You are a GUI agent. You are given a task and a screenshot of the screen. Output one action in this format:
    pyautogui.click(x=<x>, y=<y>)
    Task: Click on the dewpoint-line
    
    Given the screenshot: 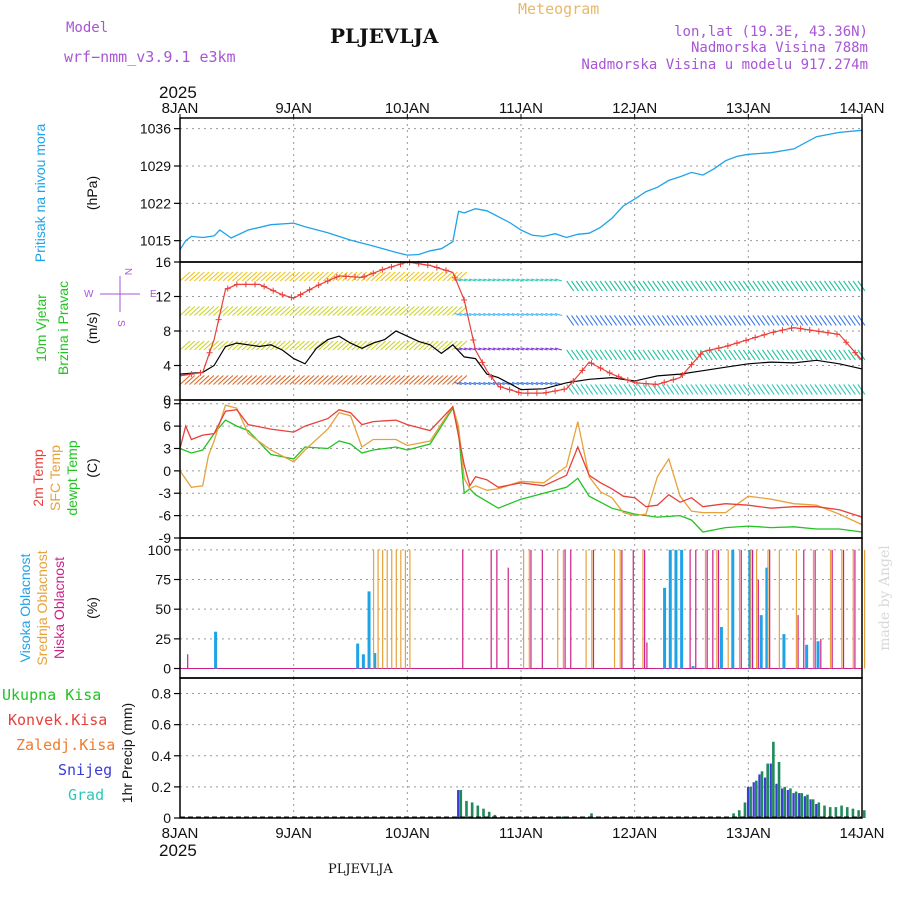 What is the action you would take?
    pyautogui.click(x=521, y=469)
    